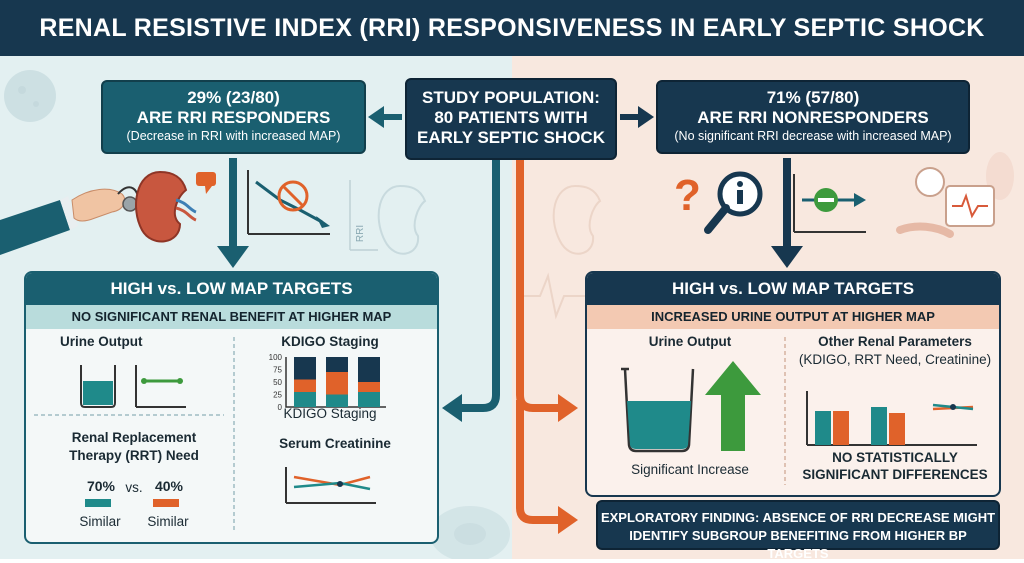 The width and height of the screenshot is (1024, 563). Describe the element at coordinates (134, 437) in the screenshot. I see `rrt-label-line-1: Renal Replacement` at that location.